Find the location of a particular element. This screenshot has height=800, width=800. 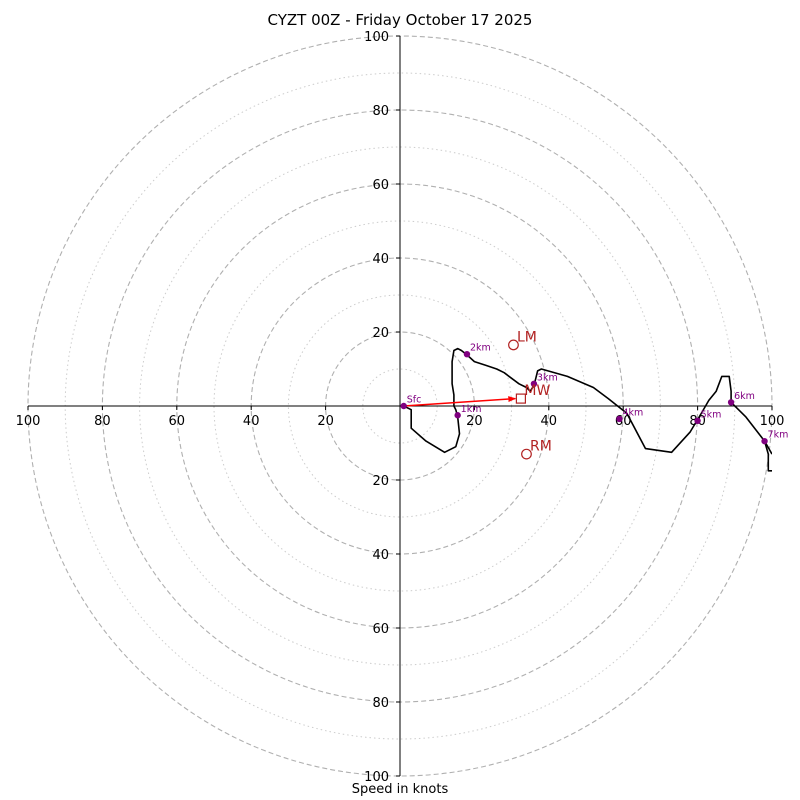

shear-vector is located at coordinates (460, 401).